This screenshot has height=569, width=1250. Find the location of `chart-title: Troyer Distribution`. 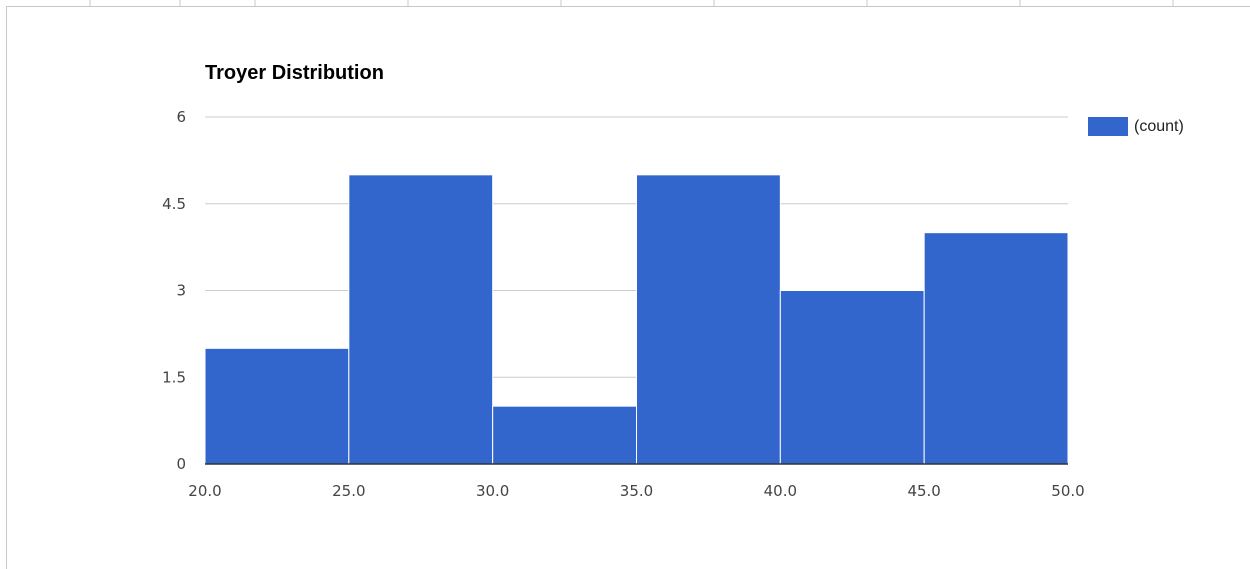

chart-title: Troyer Distribution is located at coordinates (294, 73).